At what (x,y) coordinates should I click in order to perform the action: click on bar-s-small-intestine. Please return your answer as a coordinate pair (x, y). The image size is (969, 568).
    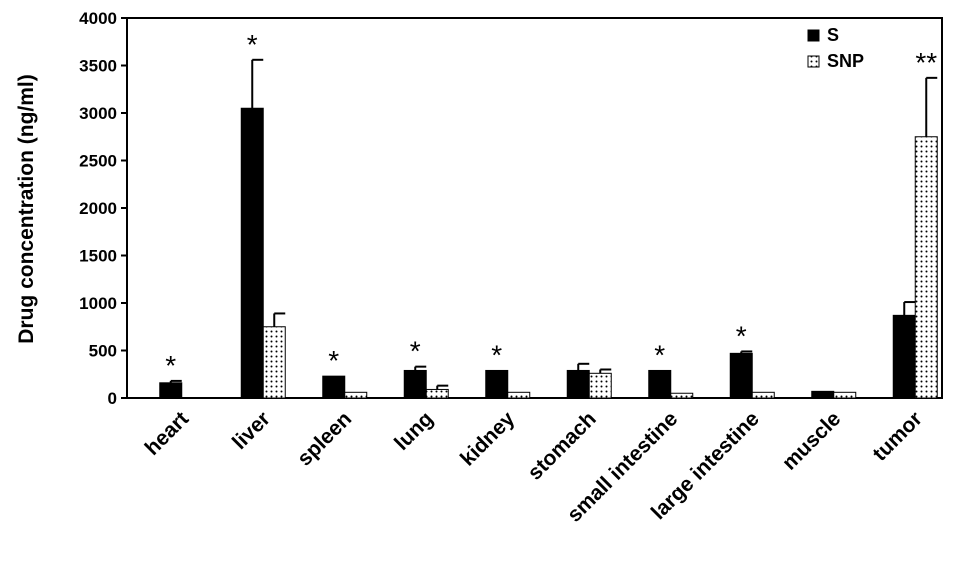
    Looking at the image, I should click on (660, 384).